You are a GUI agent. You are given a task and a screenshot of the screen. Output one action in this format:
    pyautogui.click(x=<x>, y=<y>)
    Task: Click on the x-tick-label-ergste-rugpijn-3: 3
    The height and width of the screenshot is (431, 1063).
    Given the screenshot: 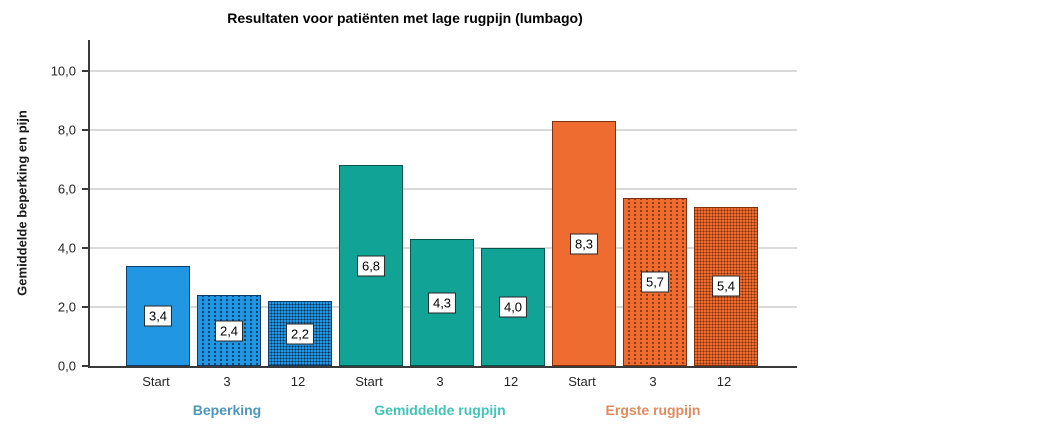 What is the action you would take?
    pyautogui.click(x=653, y=381)
    